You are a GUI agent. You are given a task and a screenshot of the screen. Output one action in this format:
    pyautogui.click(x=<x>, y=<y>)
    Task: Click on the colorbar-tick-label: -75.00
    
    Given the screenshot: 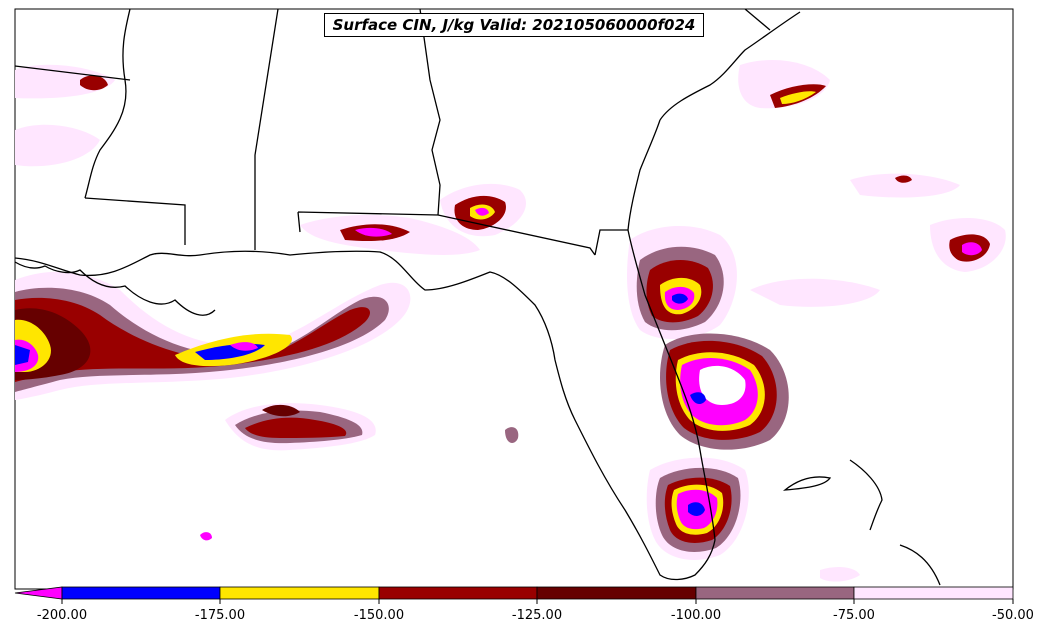 What is the action you would take?
    pyautogui.click(x=854, y=615)
    